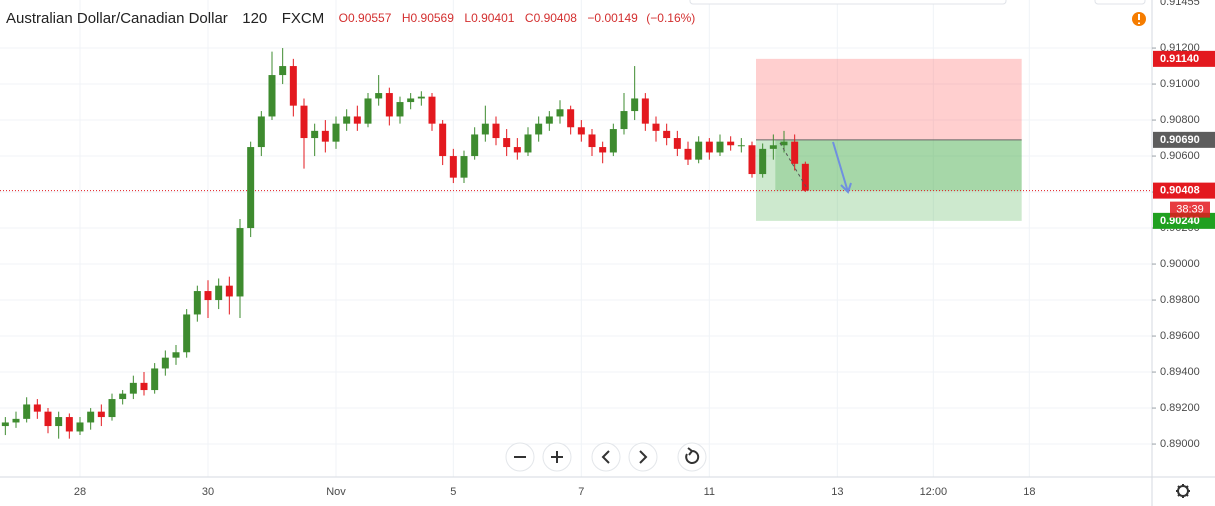 Image resolution: width=1215 pixels, height=506 pixels. I want to click on warning-icon, so click(1139, 19).